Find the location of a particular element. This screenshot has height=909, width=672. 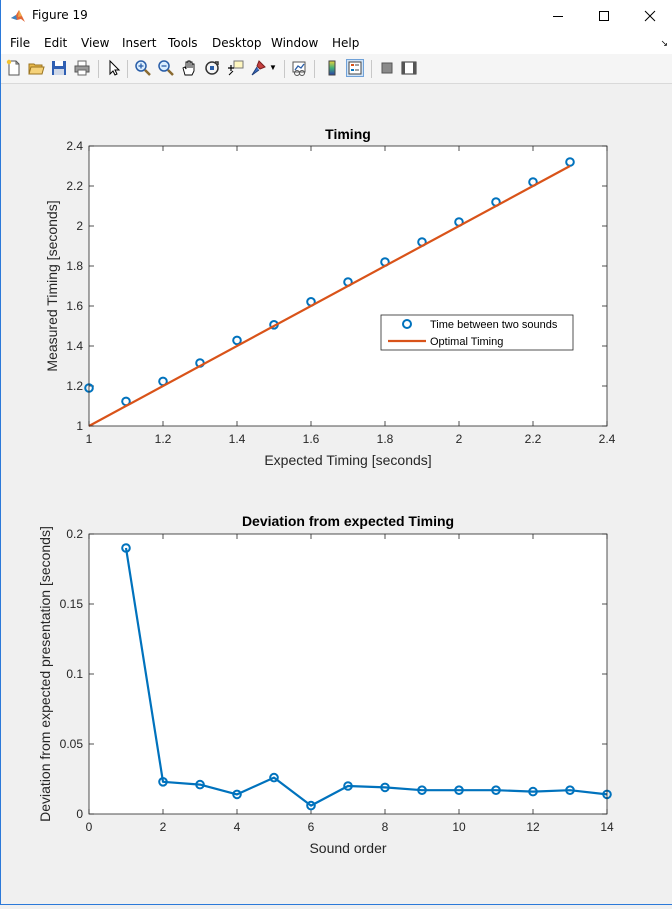

menu-tools: Tools is located at coordinates (183, 43).